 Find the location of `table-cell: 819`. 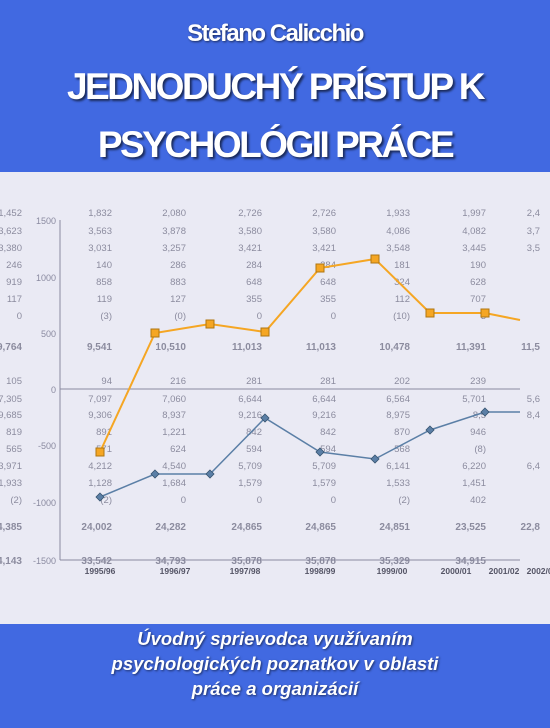

table-cell: 819 is located at coordinates (14, 432).